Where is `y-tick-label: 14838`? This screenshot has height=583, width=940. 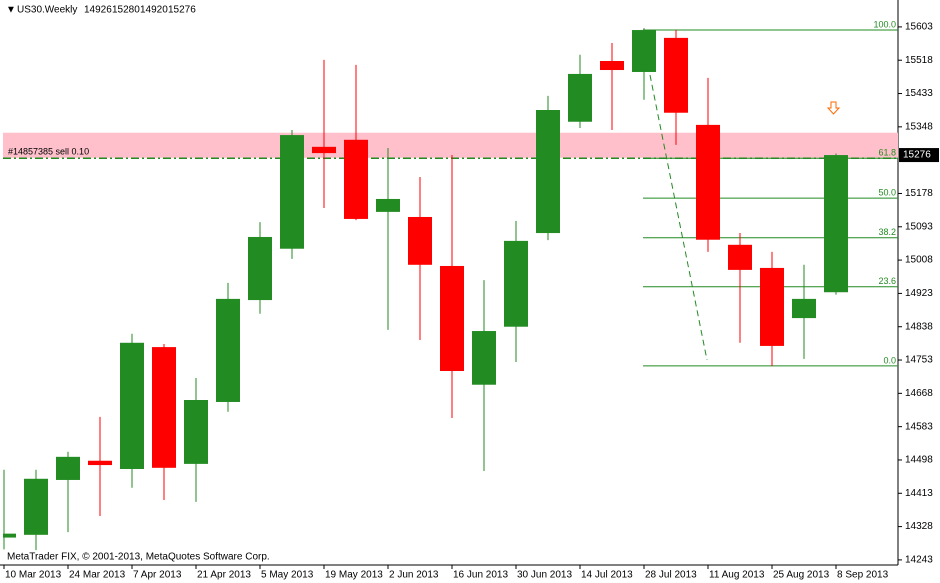 y-tick-label: 14838 is located at coordinates (919, 326).